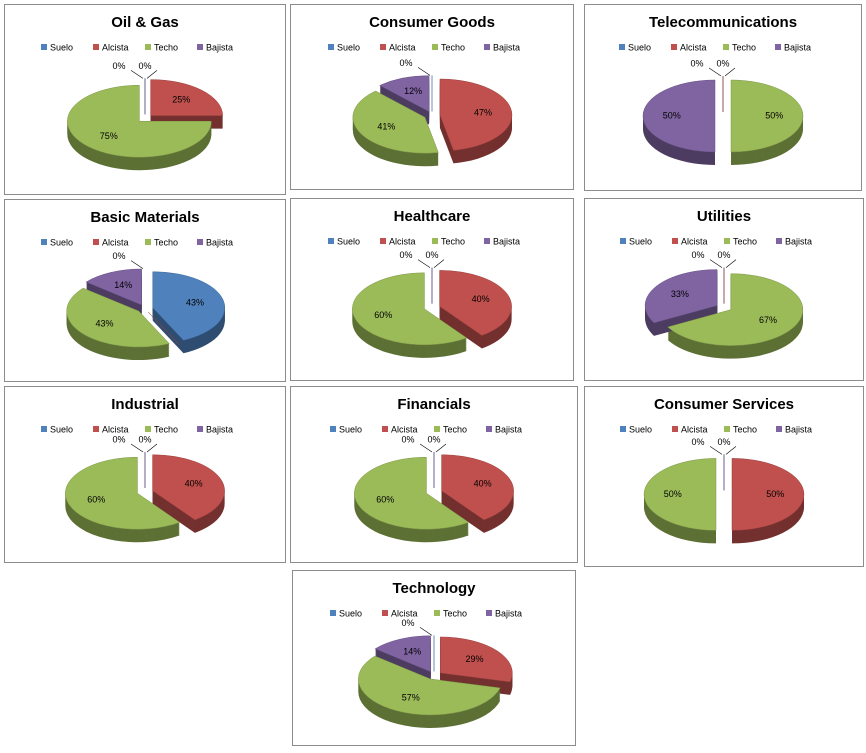 The image size is (866, 753). Describe the element at coordinates (145, 22) in the screenshot. I see `chart-title: Oil & Gas` at that location.